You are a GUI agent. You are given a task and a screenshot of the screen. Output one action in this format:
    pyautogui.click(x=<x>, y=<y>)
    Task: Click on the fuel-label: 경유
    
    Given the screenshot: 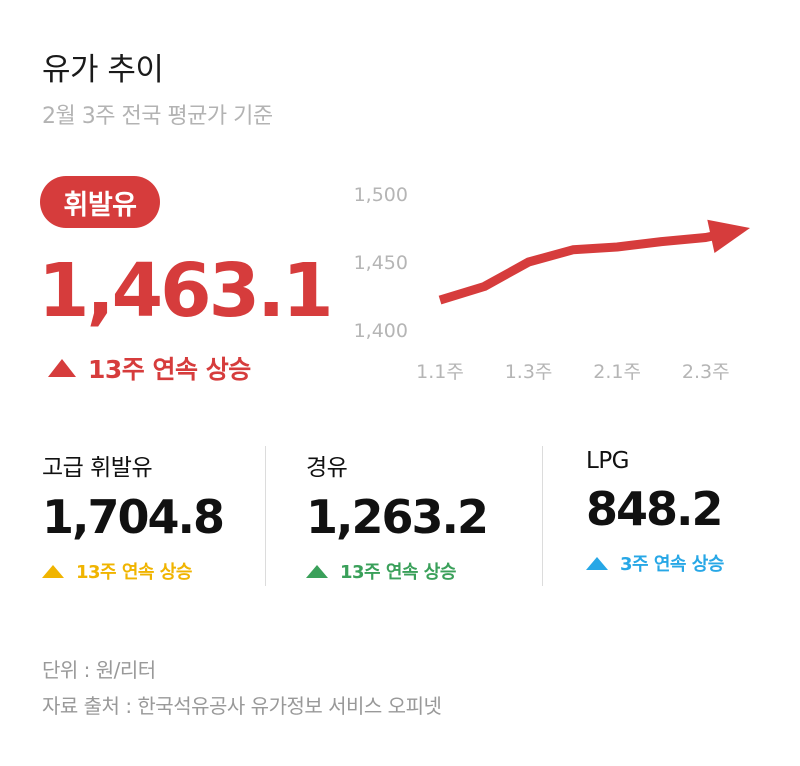 What is the action you would take?
    pyautogui.click(x=327, y=468)
    